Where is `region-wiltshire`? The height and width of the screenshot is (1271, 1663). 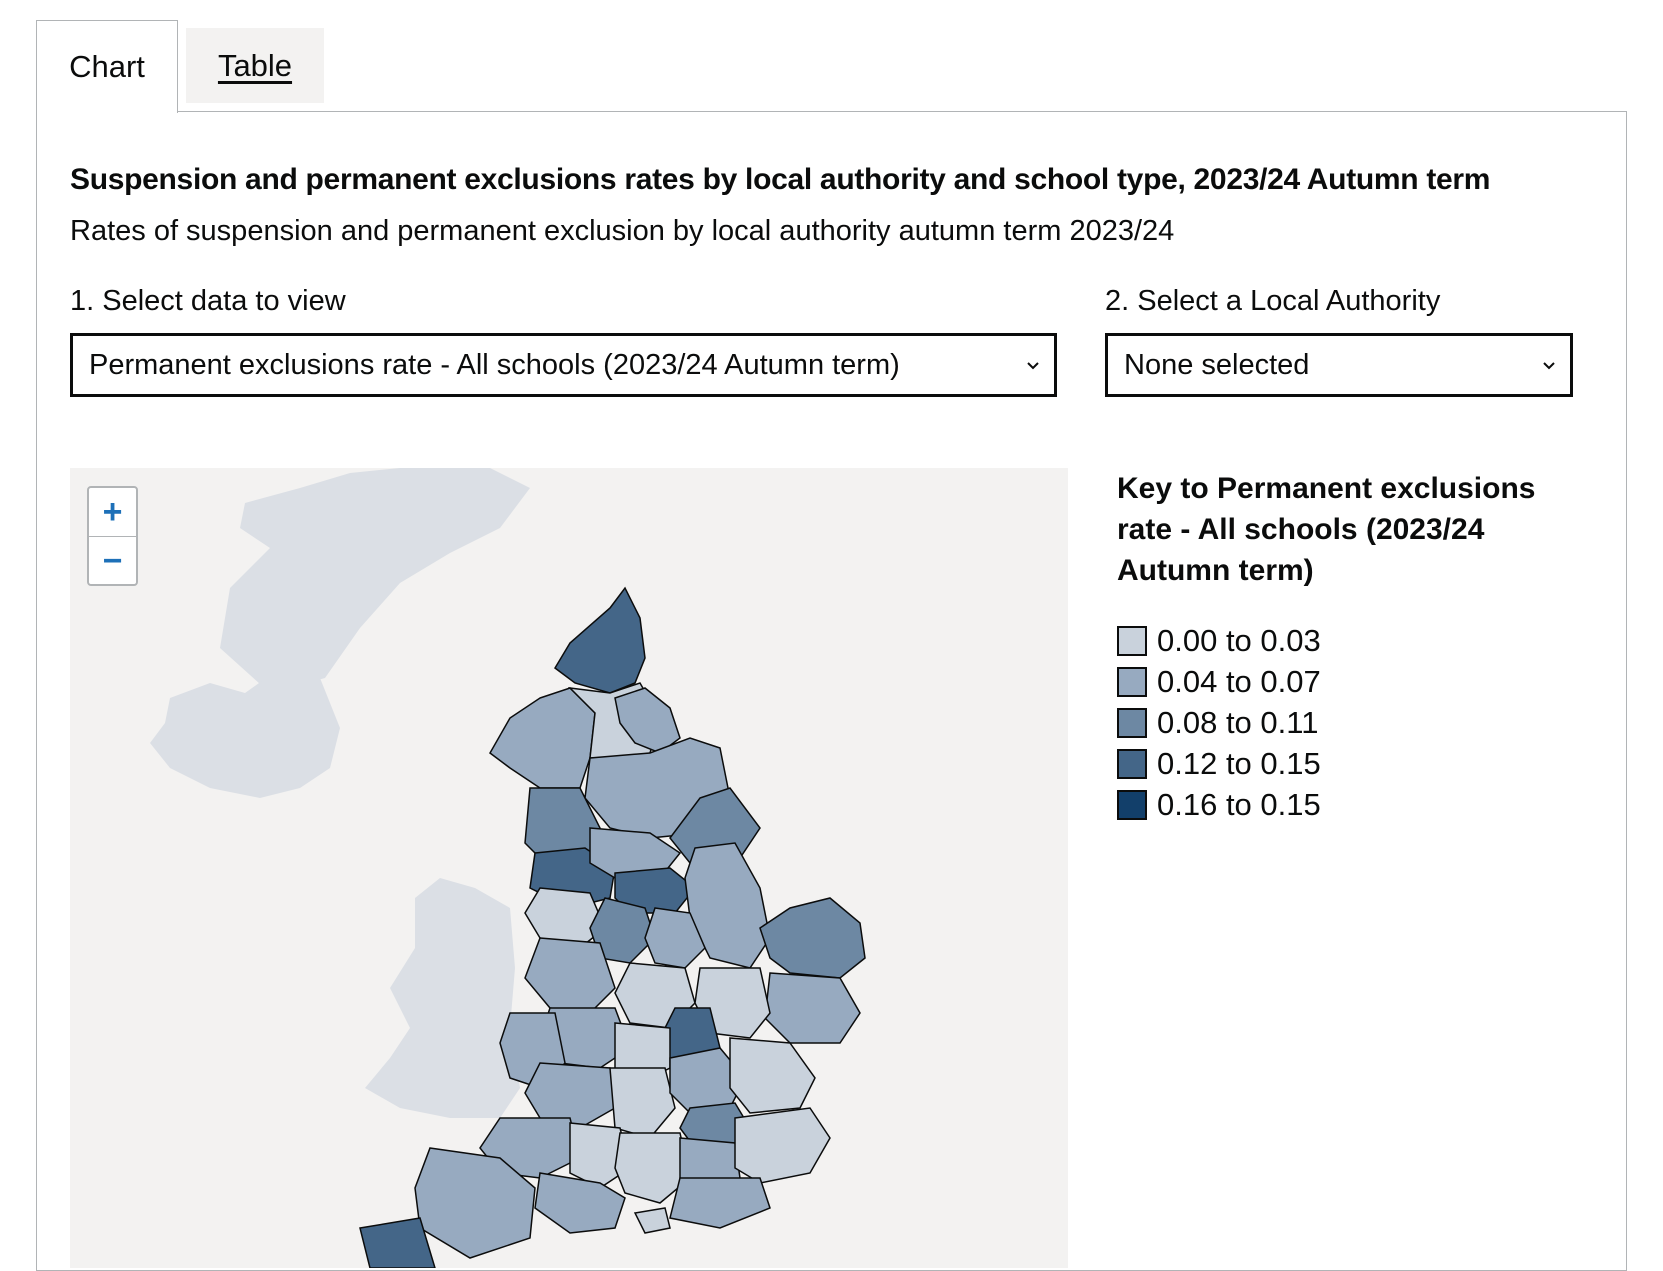
region-wiltshire is located at coordinates (600, 1155).